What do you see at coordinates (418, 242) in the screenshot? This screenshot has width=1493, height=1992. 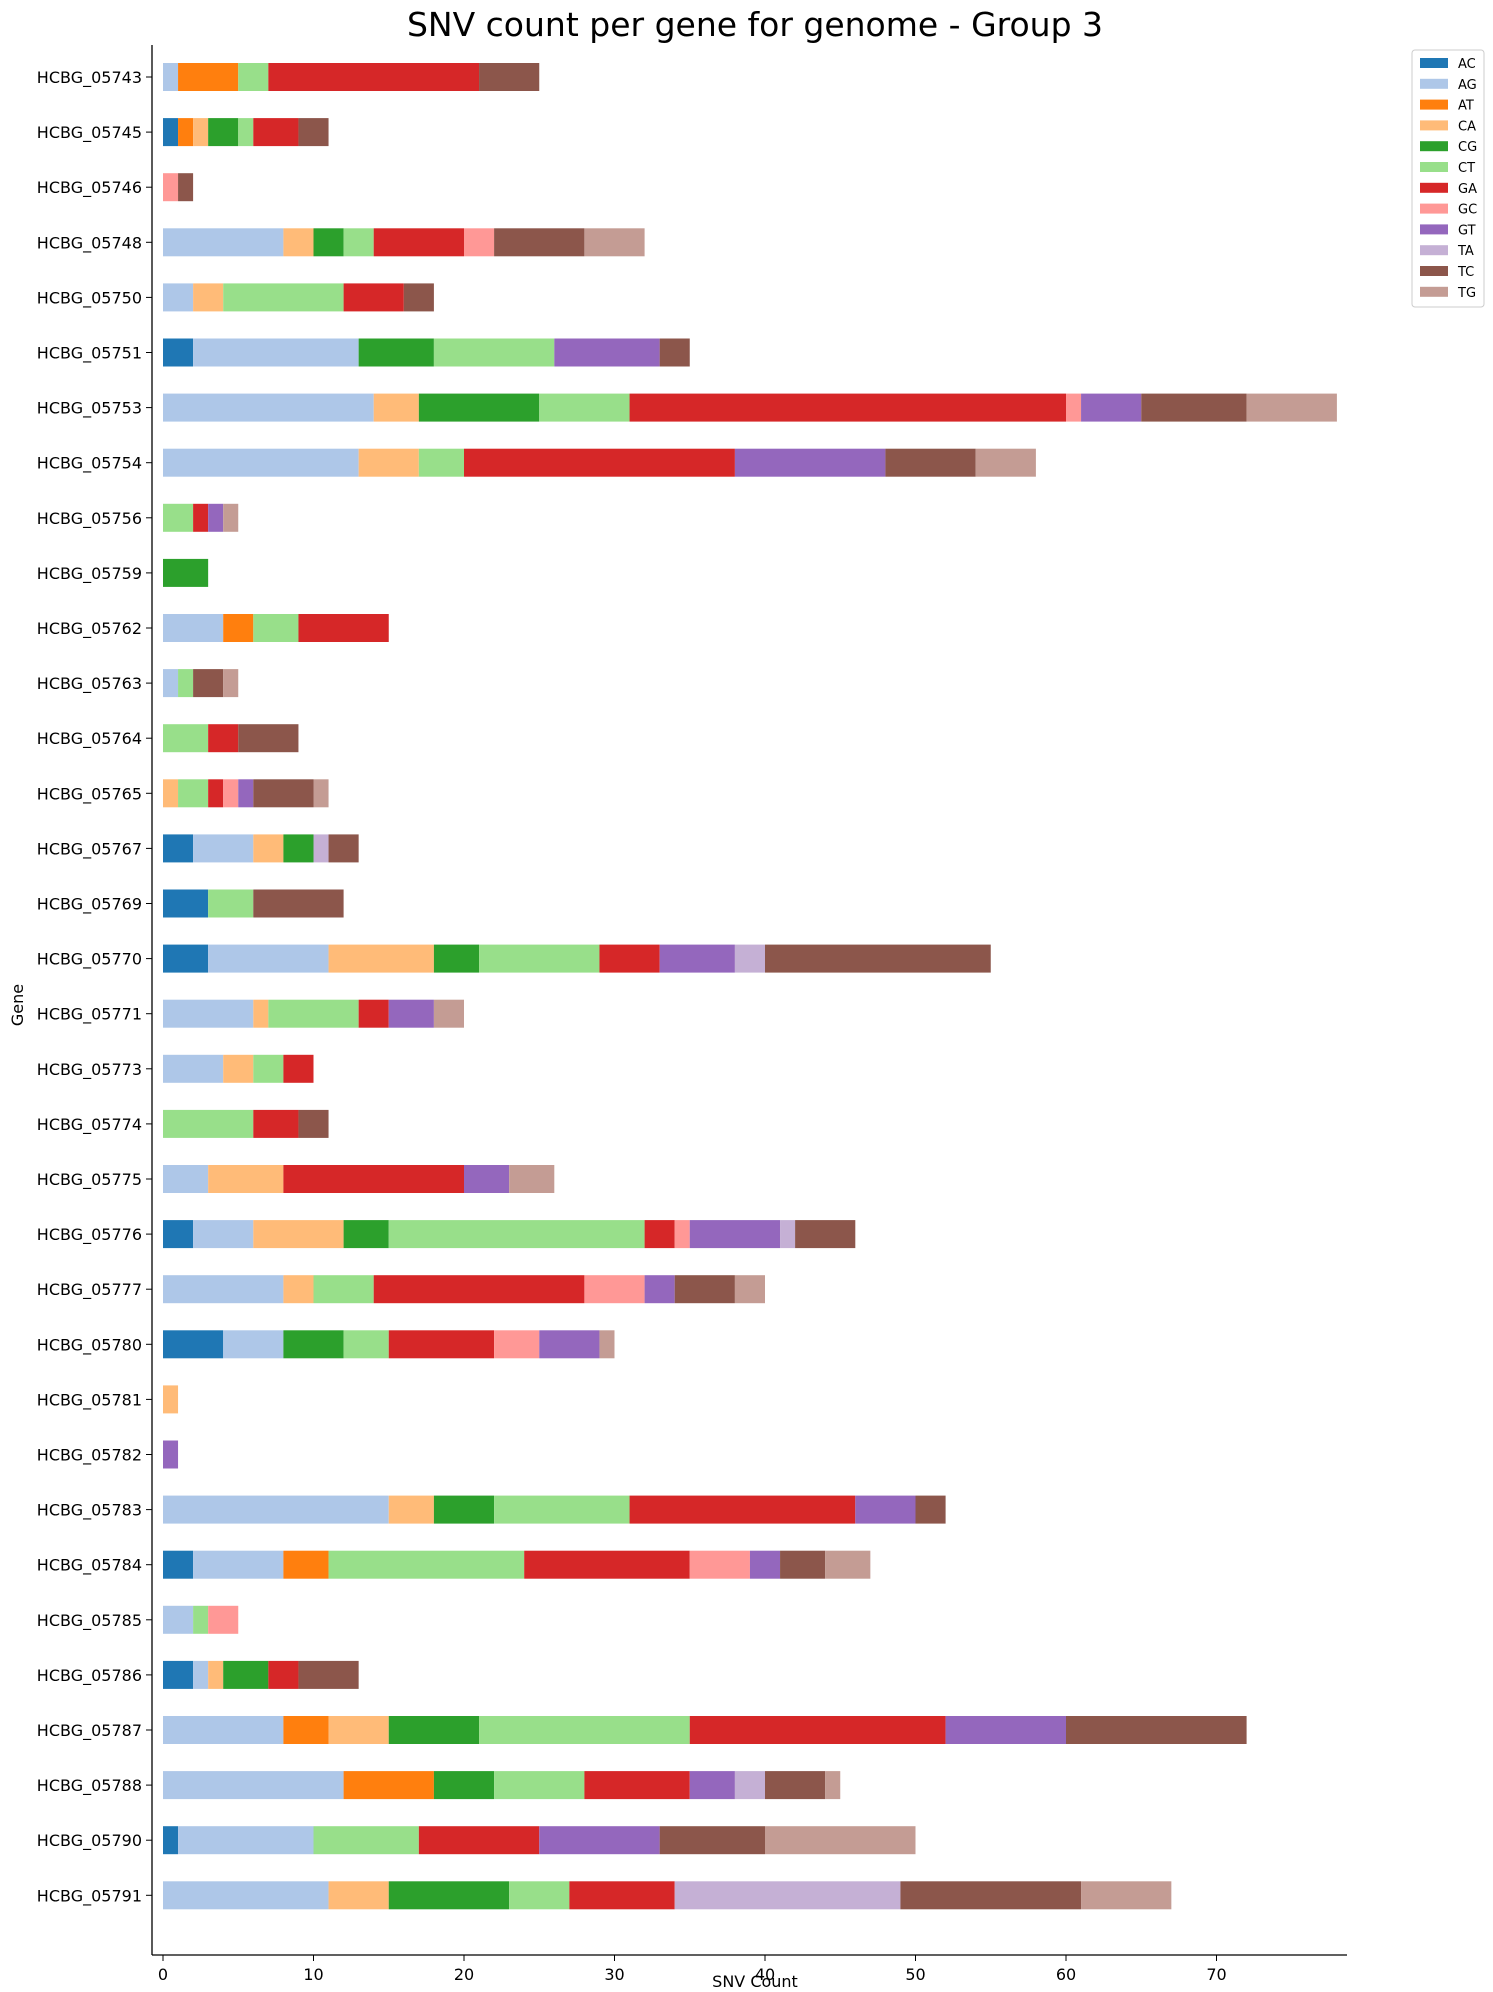 I see `bar-segment-HCBG_05748-GA` at bounding box center [418, 242].